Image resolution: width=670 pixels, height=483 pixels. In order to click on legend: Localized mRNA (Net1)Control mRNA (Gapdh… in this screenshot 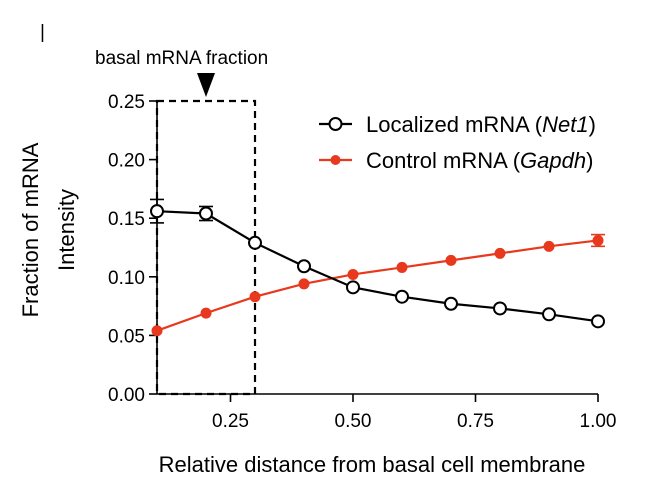, I will do `click(457, 142)`.